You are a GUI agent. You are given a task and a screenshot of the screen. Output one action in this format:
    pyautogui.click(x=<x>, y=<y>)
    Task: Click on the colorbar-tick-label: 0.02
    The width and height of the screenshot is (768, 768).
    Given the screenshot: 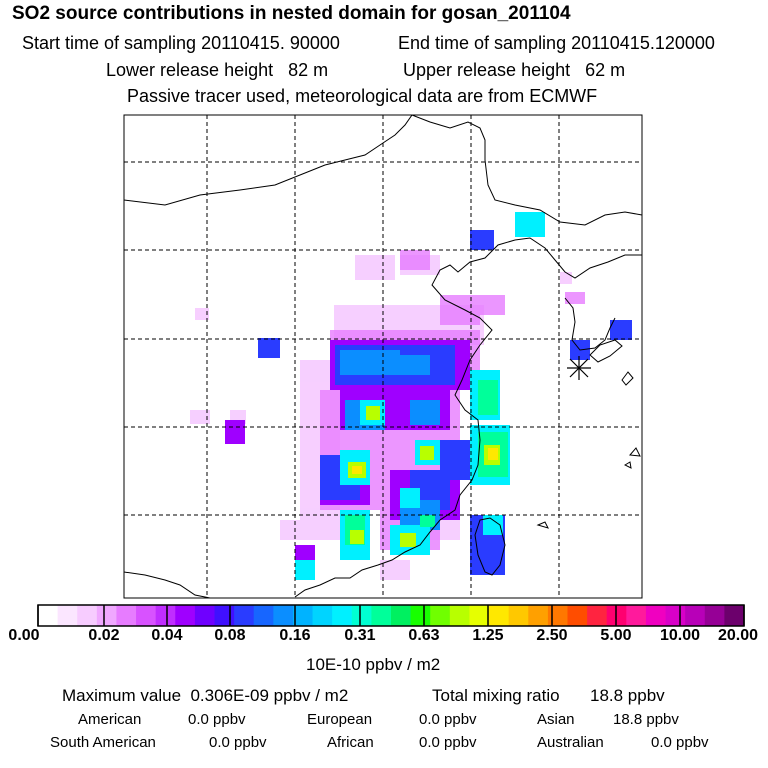 What is the action you would take?
    pyautogui.click(x=104, y=635)
    